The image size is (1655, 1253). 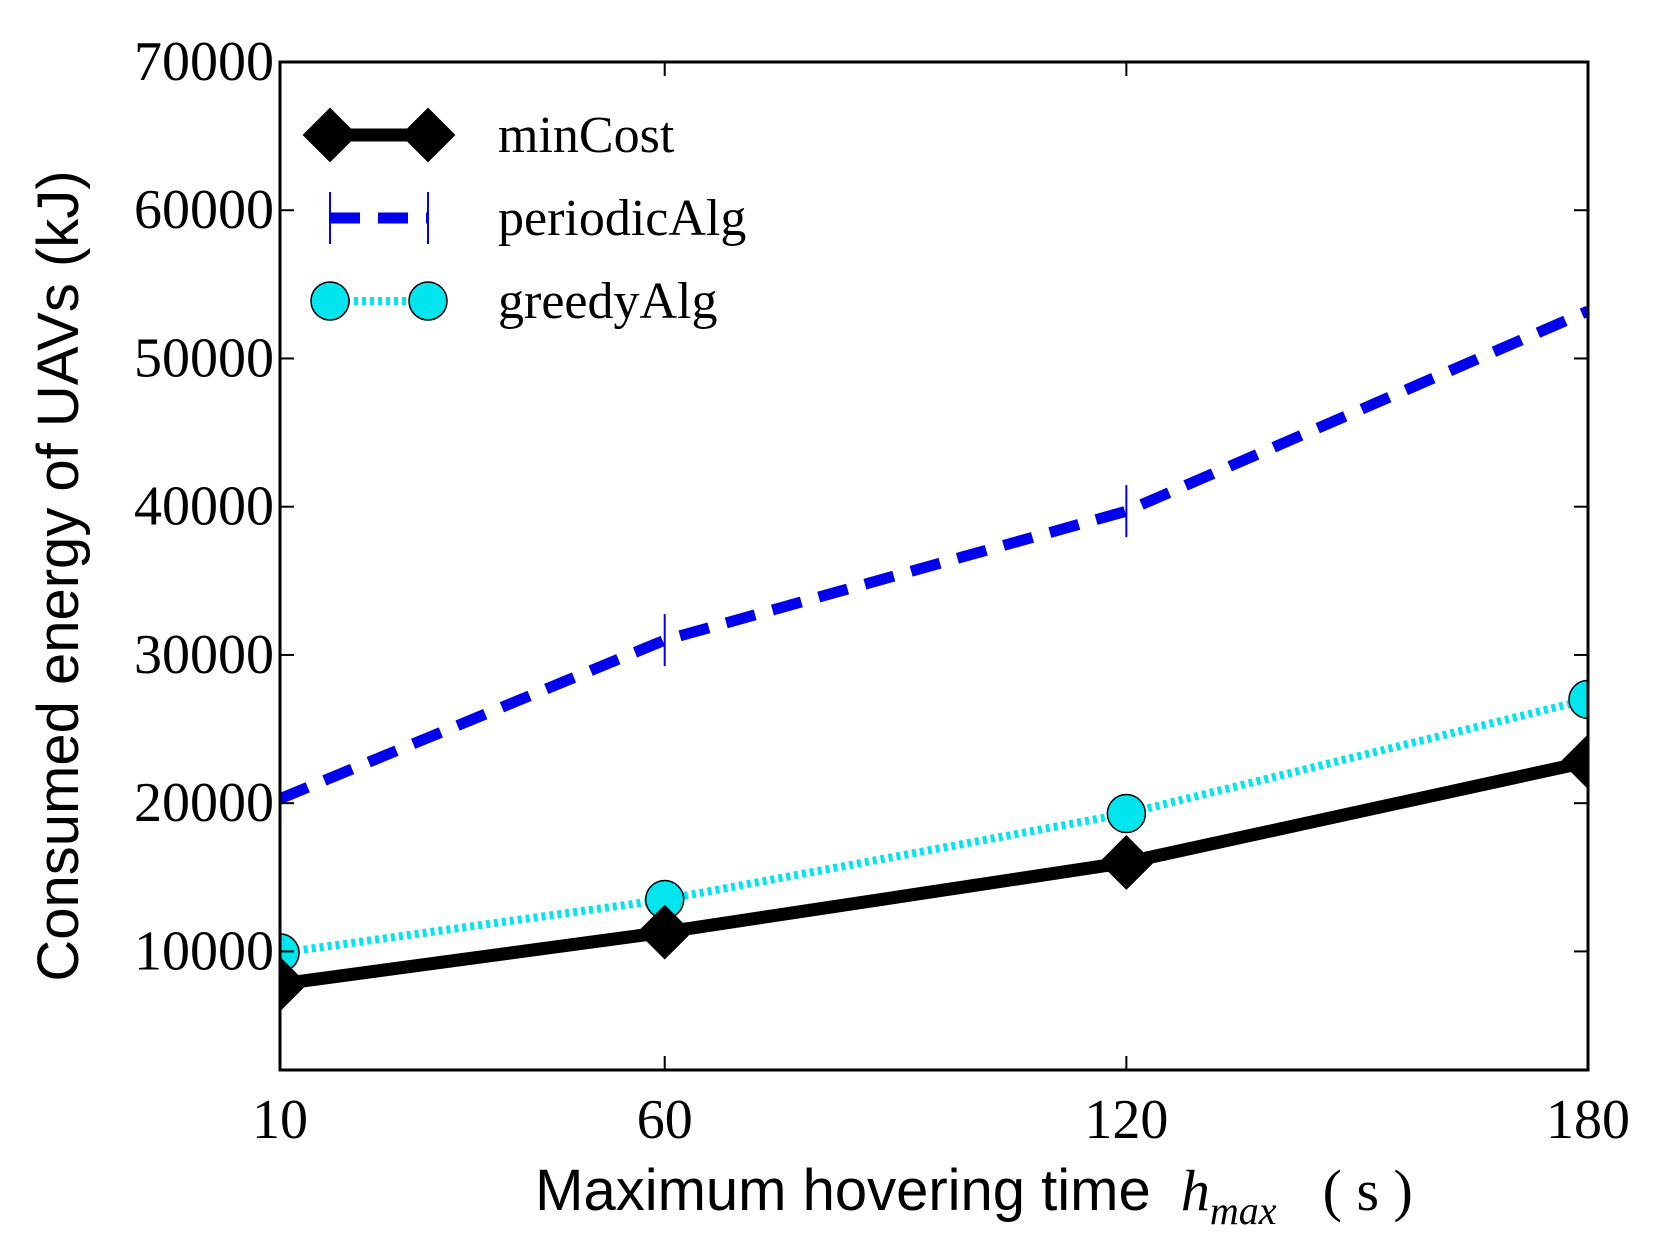 I want to click on x-tick-label: 10, so click(x=280, y=1120).